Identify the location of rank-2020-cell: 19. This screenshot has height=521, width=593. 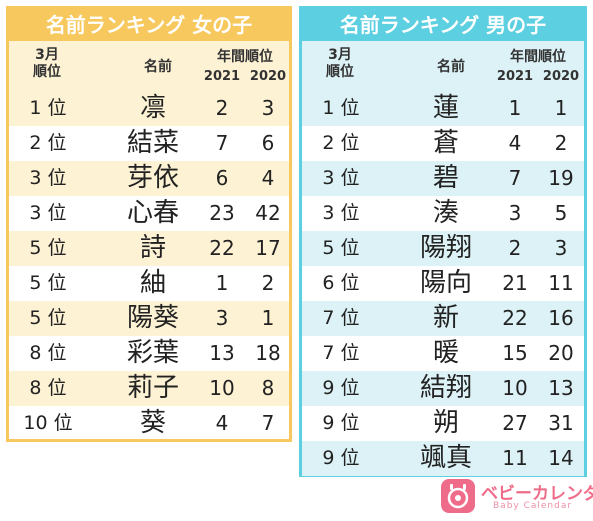
(561, 178).